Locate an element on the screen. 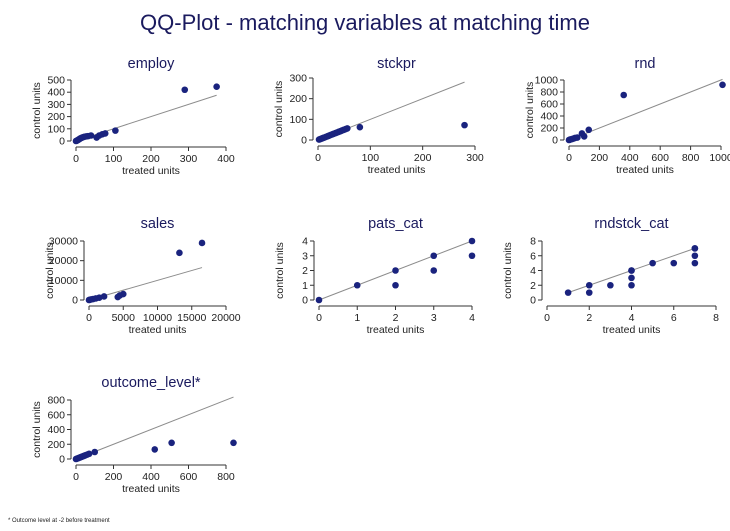 This screenshot has height=531, width=730. p6-y-tick-label: 8 is located at coordinates (533, 242).